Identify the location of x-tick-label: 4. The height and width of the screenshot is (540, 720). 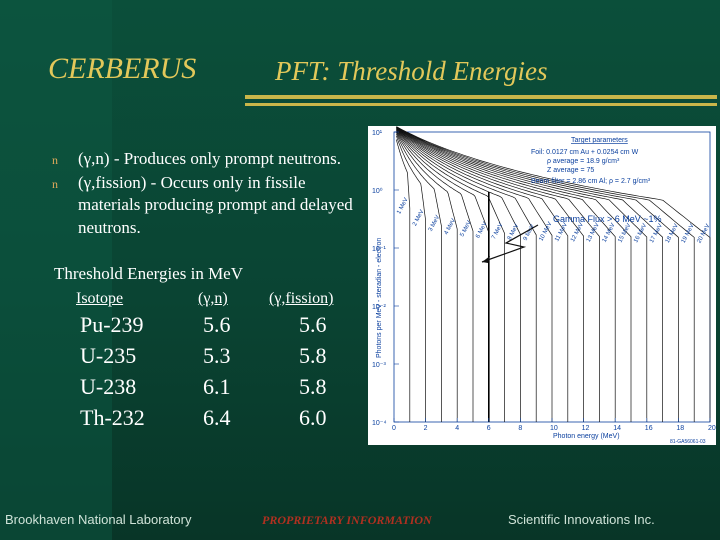
(457, 428).